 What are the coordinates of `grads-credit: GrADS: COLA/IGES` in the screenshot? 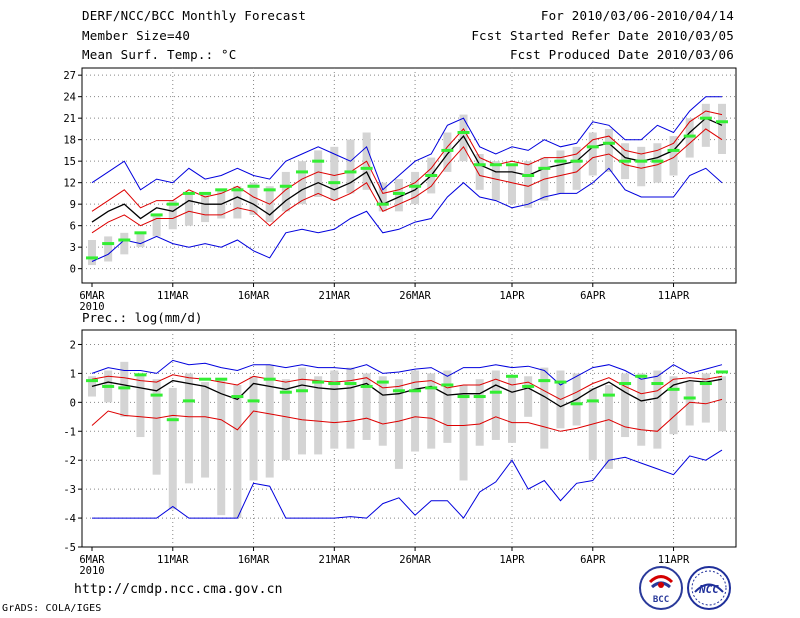 It's located at (52, 608).